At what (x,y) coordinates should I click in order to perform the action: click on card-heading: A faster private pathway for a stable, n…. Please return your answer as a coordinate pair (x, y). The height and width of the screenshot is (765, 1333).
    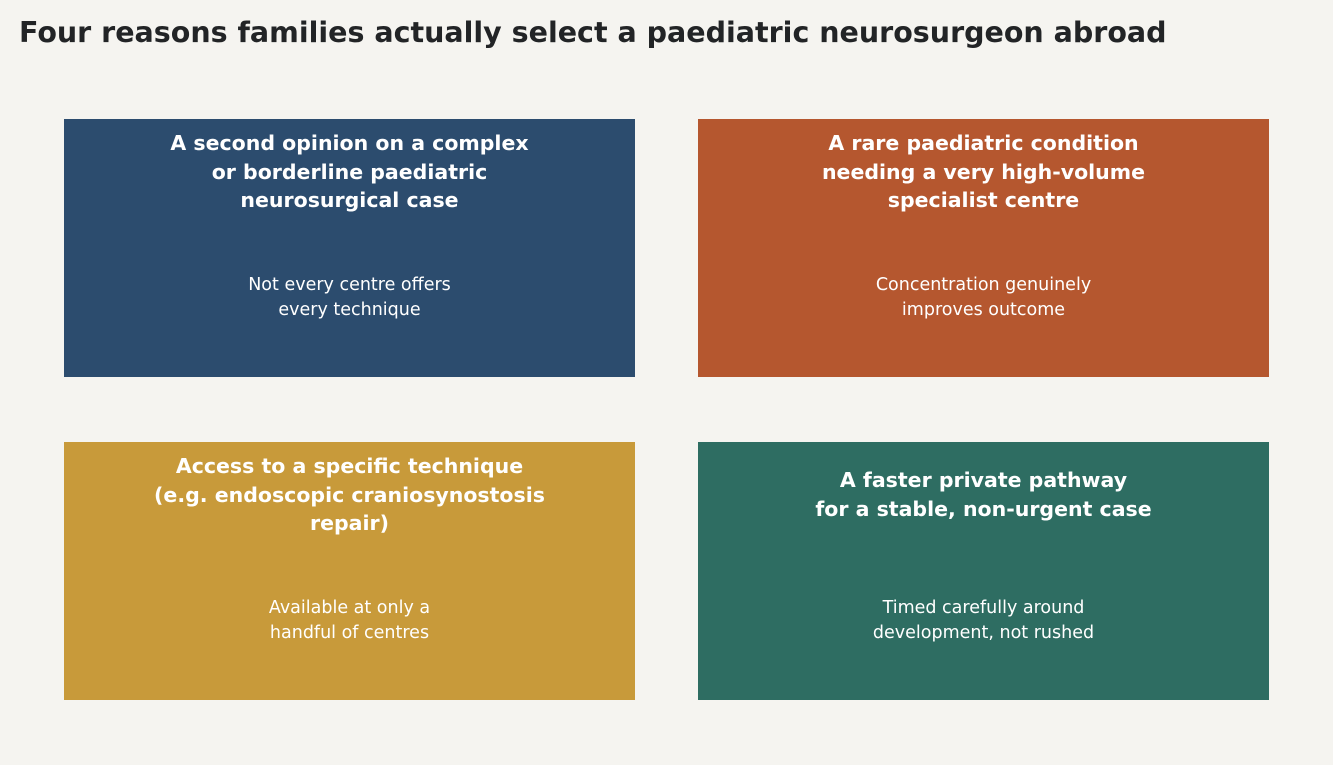
    Looking at the image, I should click on (983, 494).